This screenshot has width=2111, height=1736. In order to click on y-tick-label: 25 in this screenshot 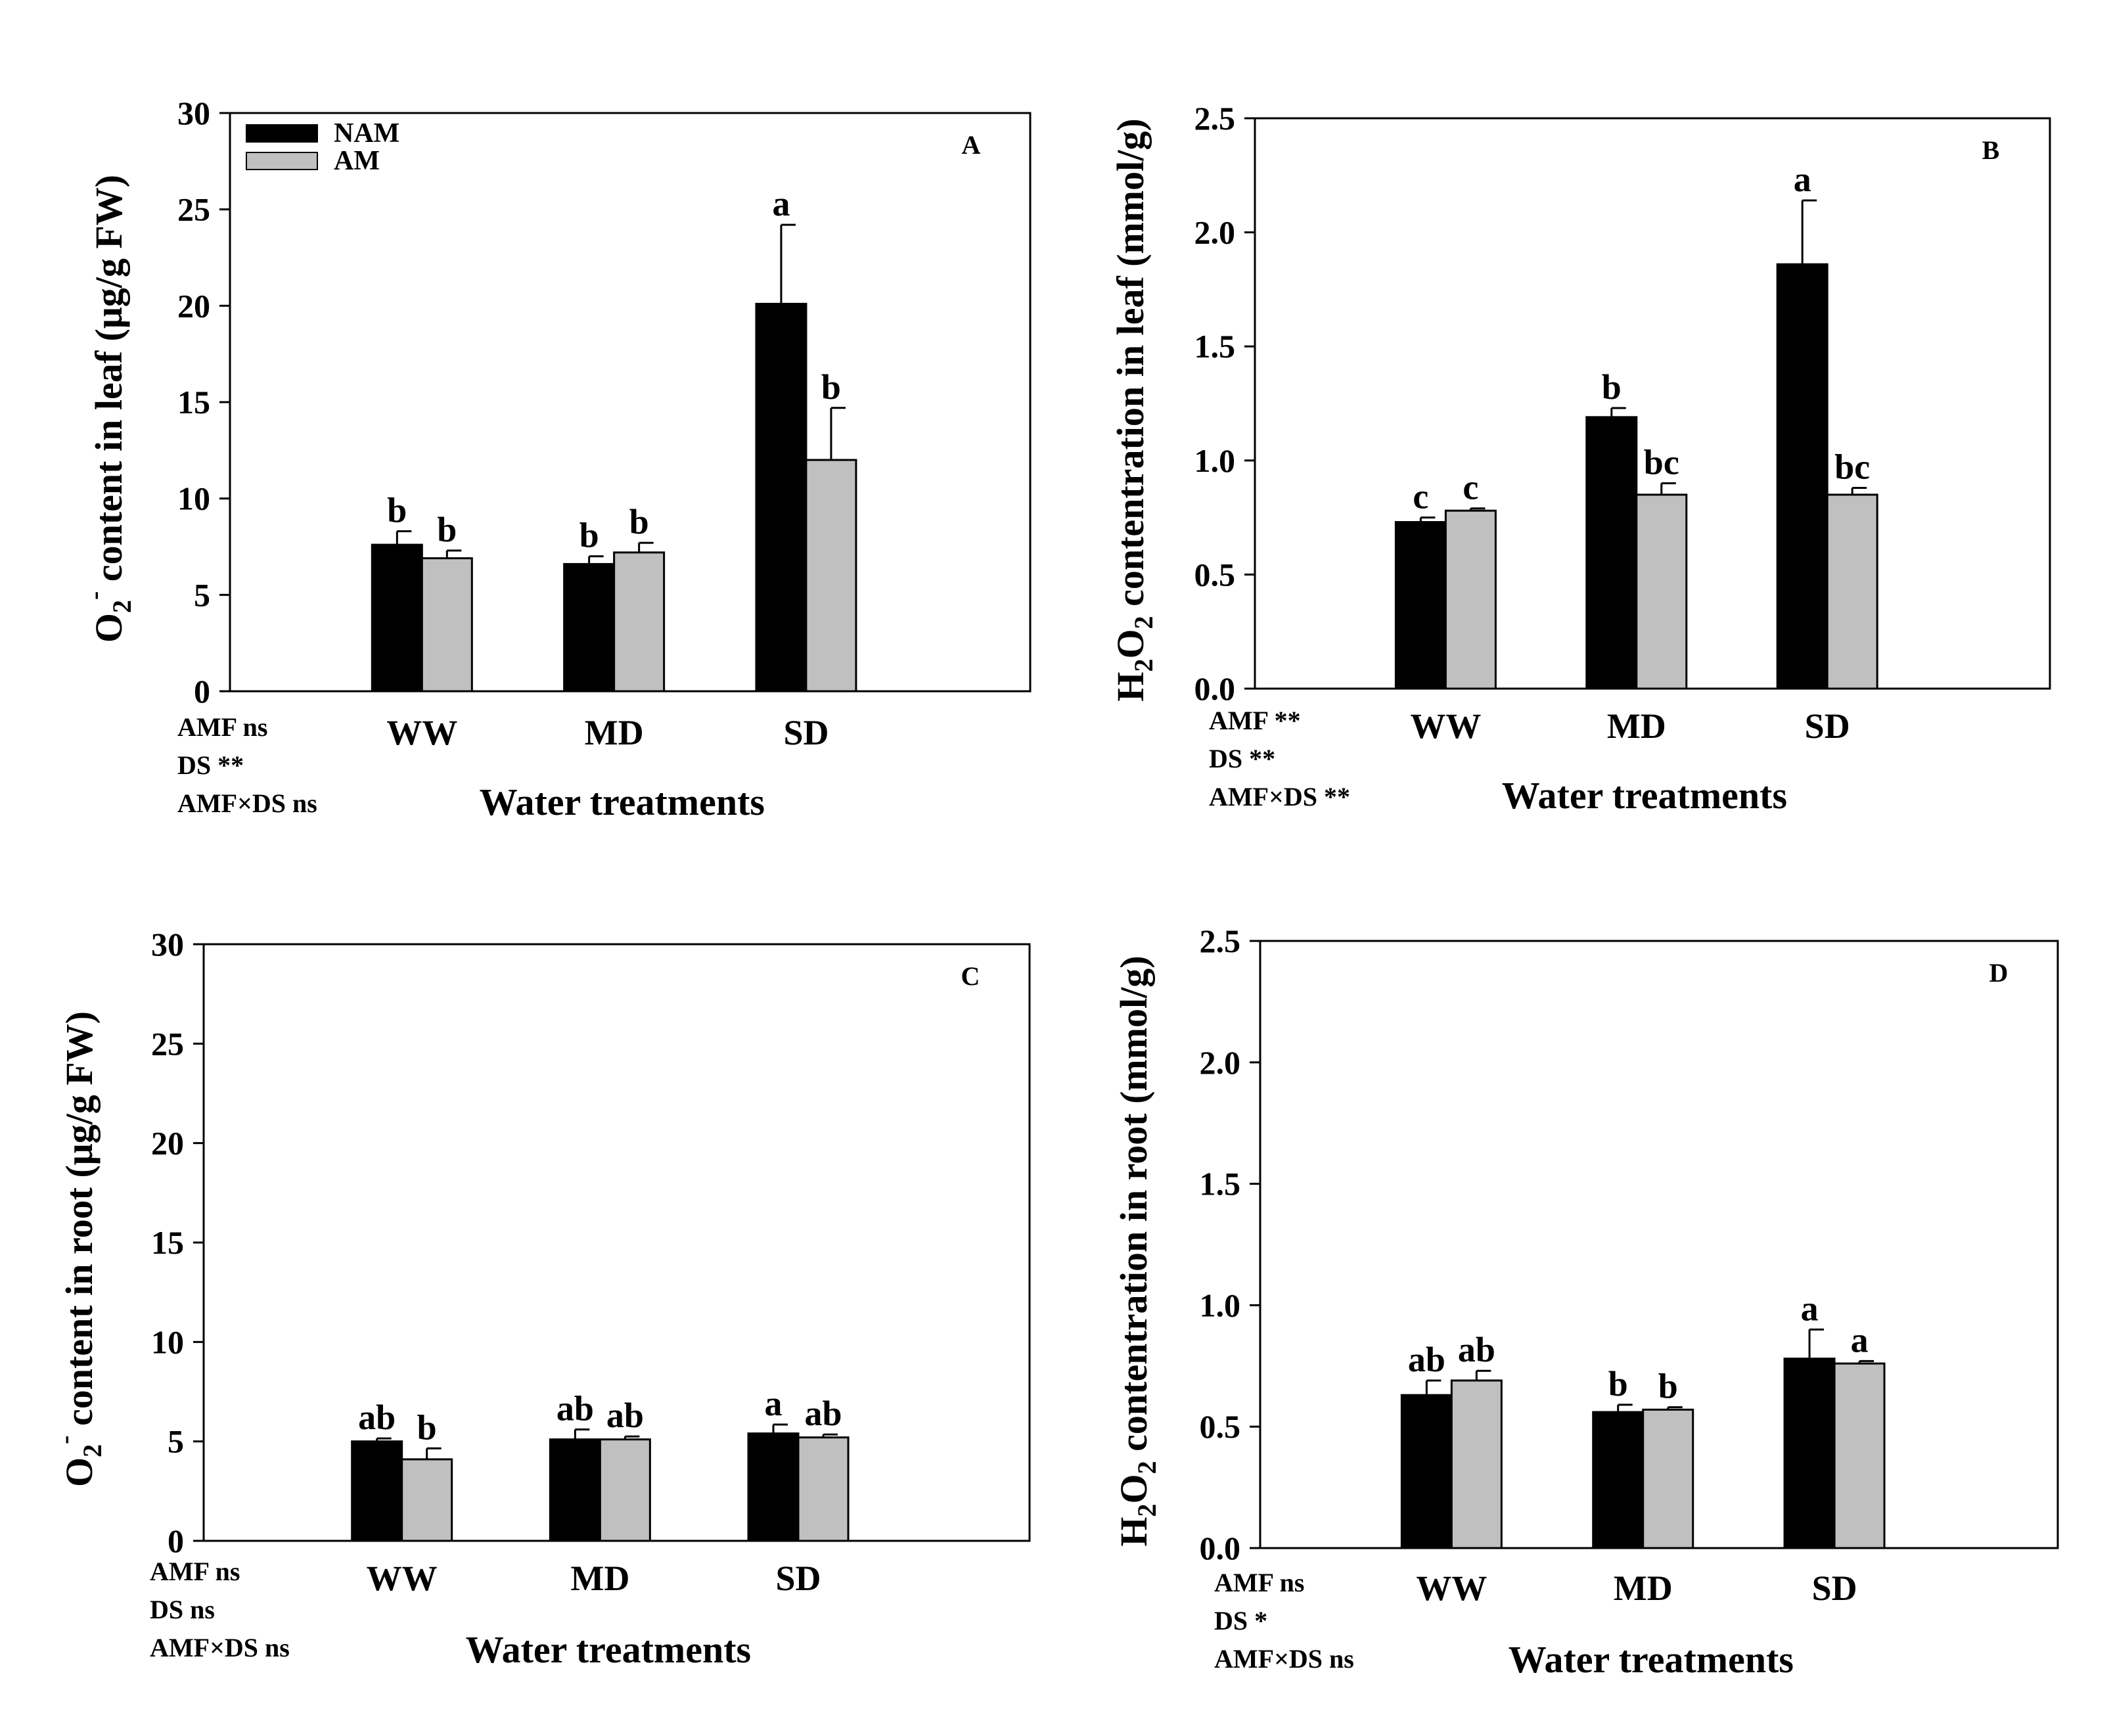, I will do `click(193, 209)`.